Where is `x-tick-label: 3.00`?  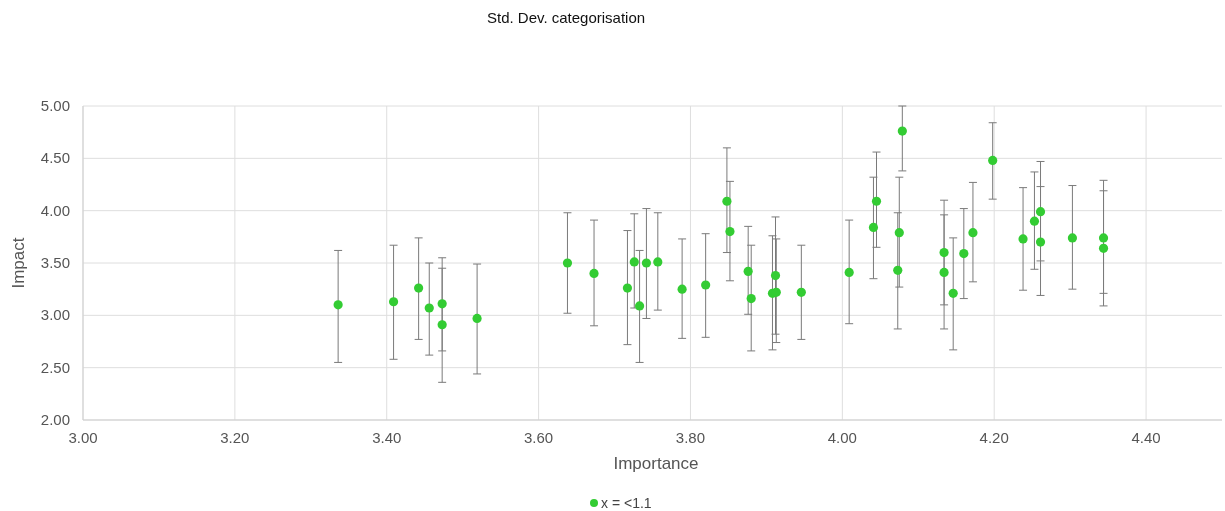
x-tick-label: 3.00 is located at coordinates (83, 437).